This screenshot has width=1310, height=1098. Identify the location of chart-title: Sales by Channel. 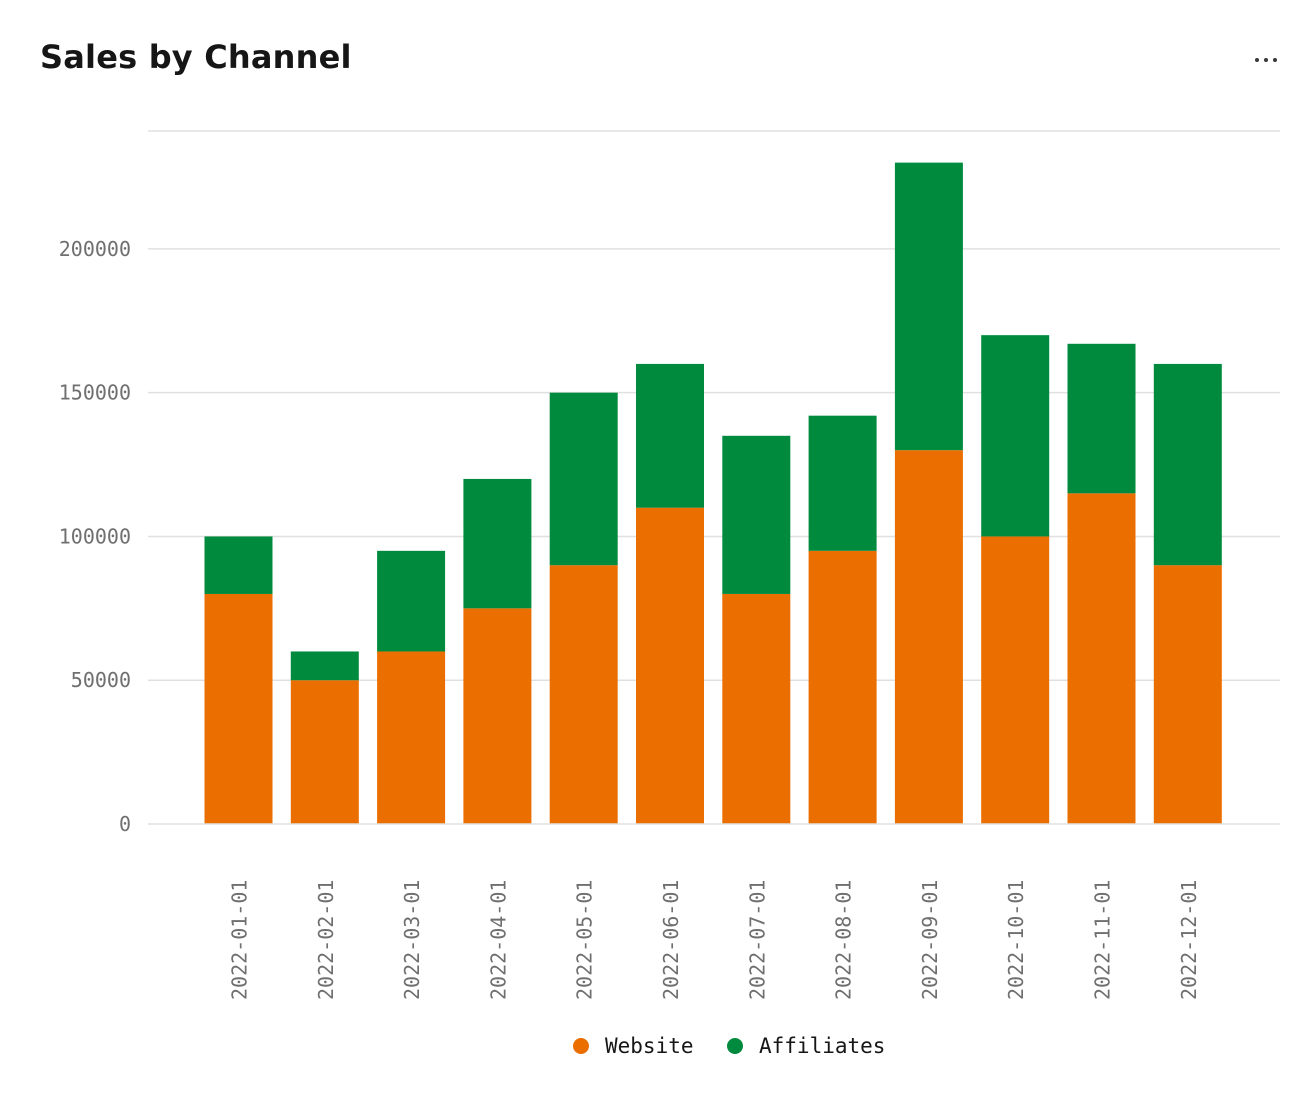
(196, 57).